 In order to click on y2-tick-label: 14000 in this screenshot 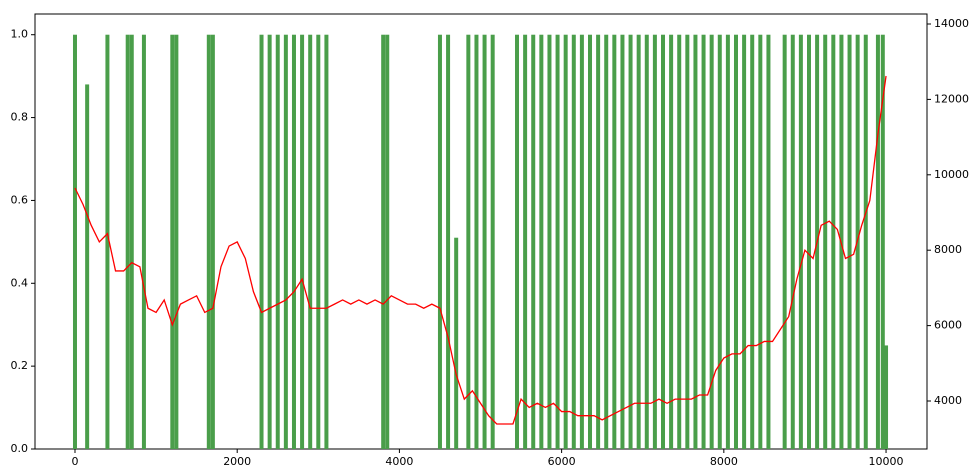, I will do `click(951, 23)`.